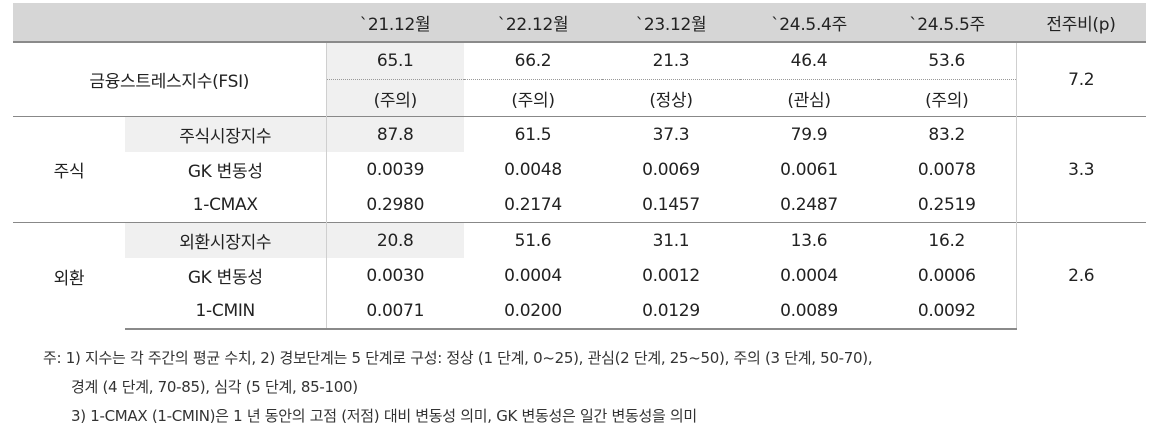 This screenshot has width=1156, height=438. I want to click on fx-row-label: 1-CMIN, so click(226, 311).